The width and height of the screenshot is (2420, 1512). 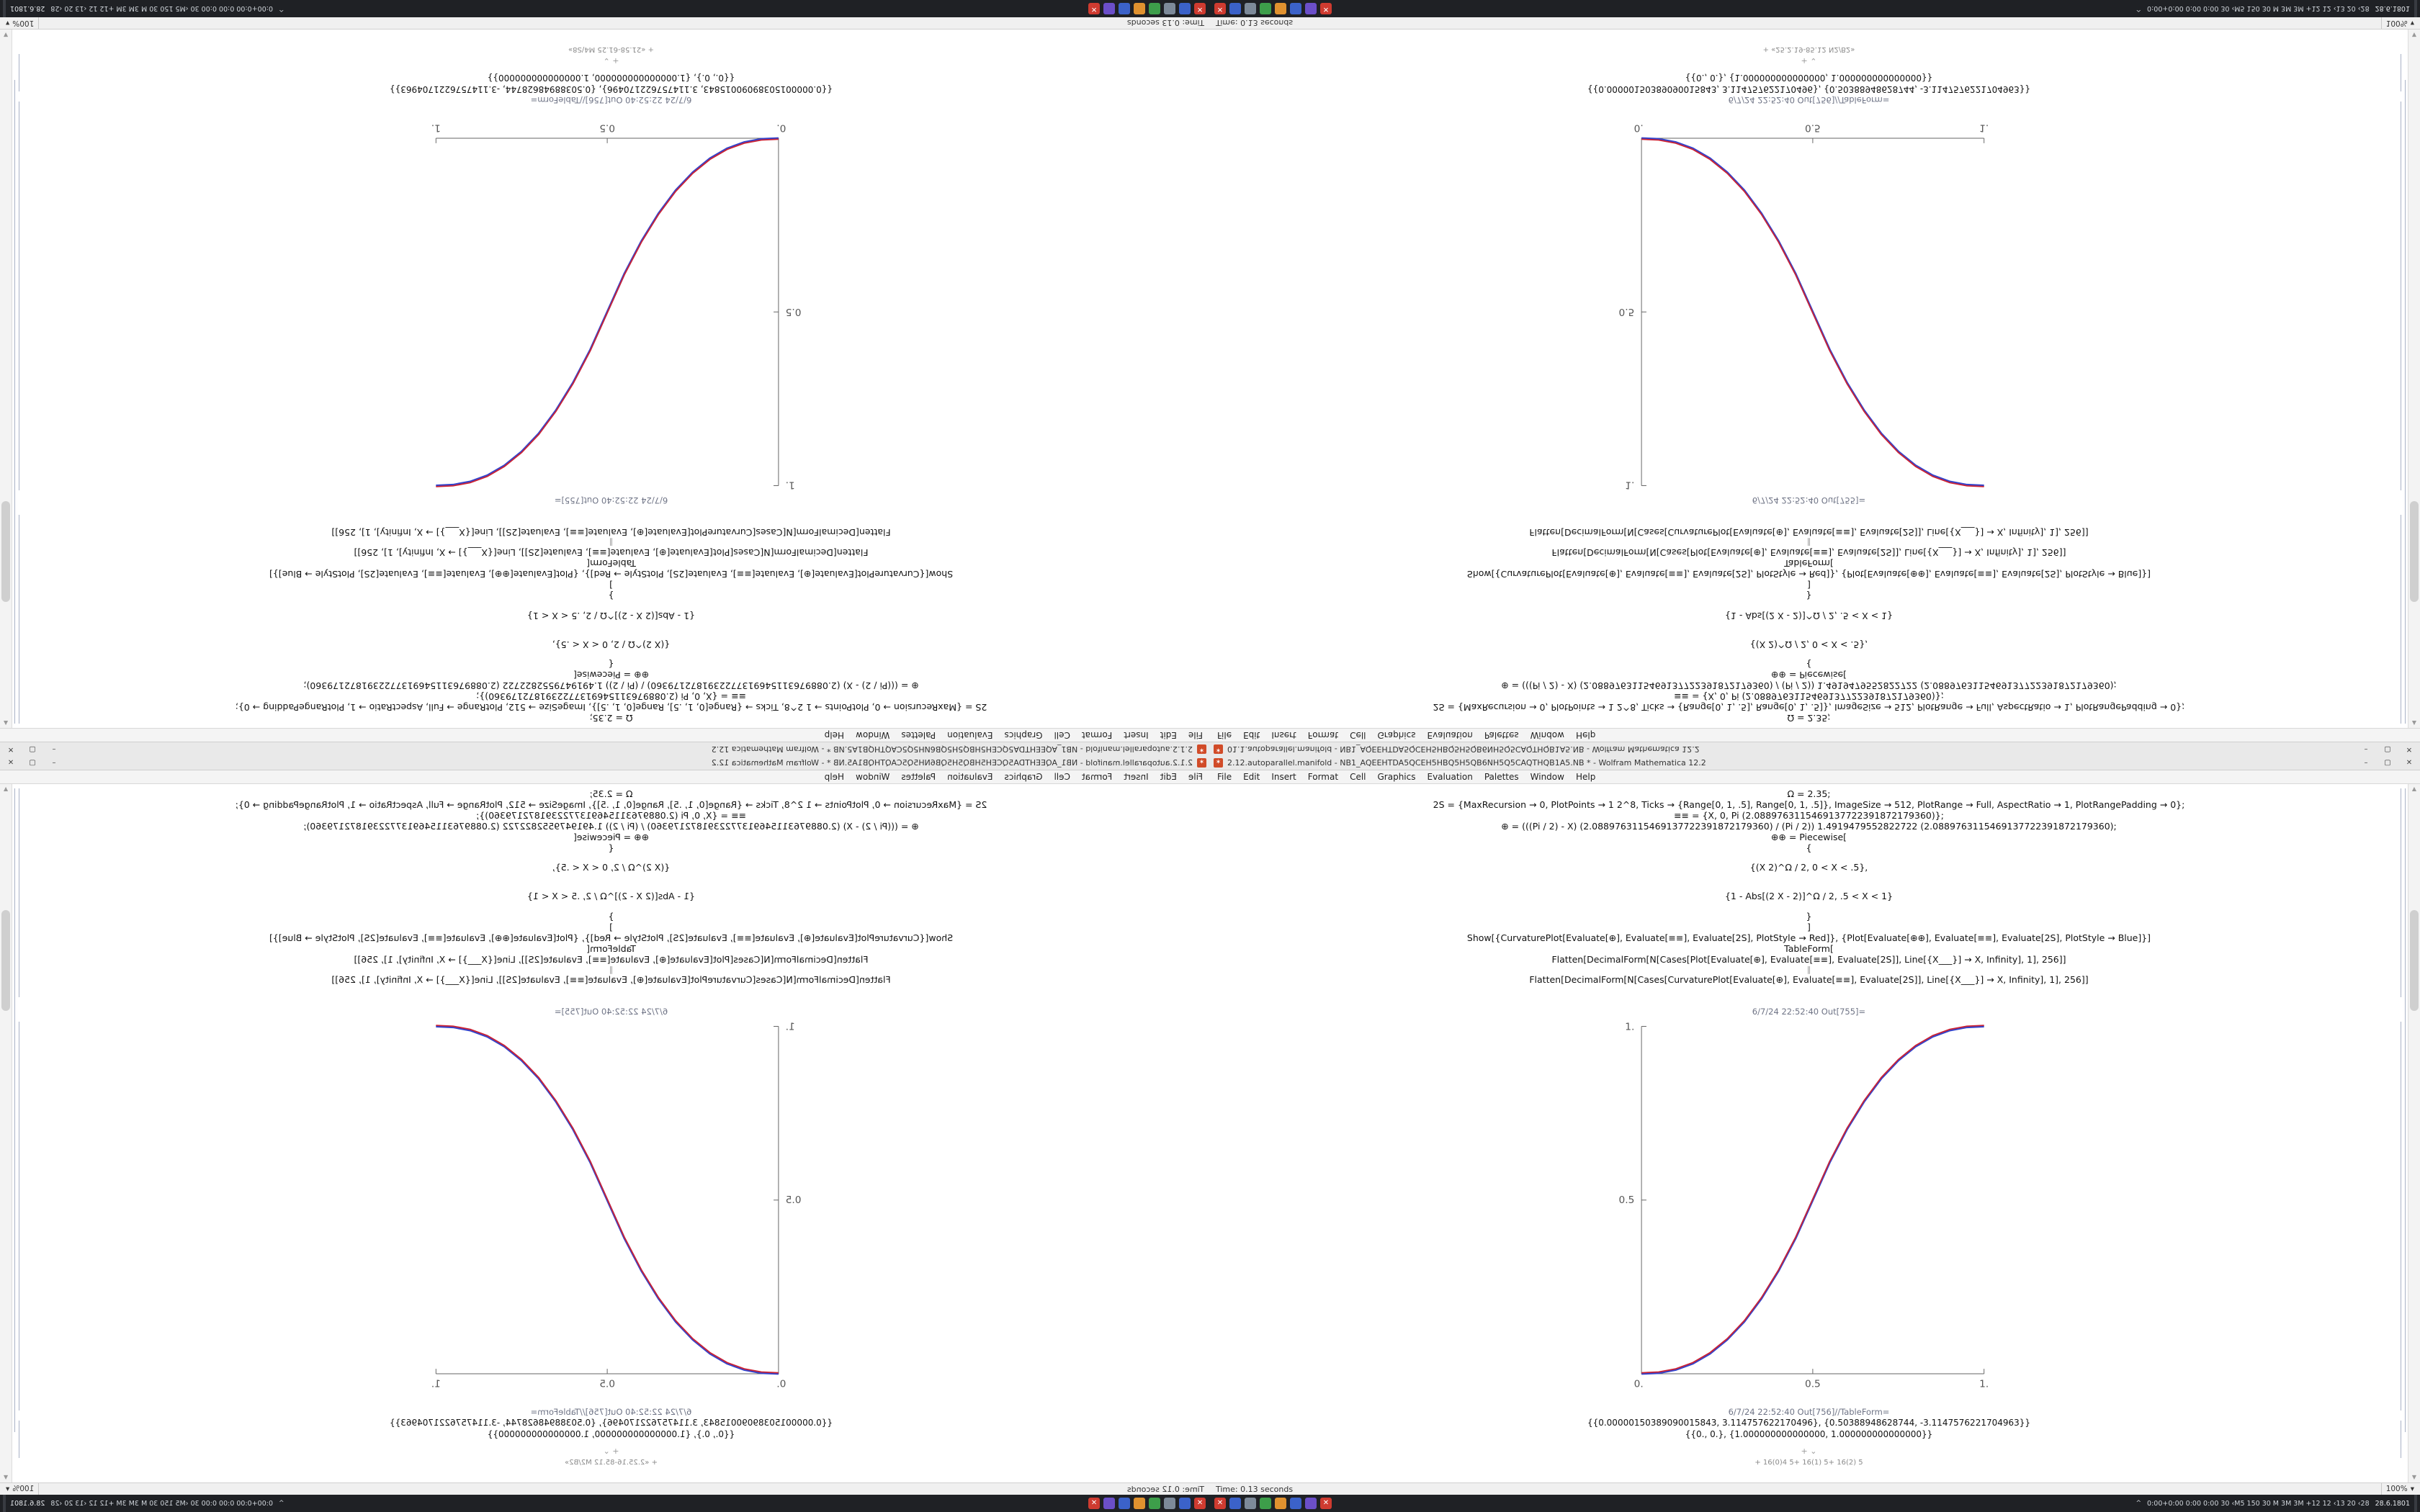 I want to click on code-line: }, so click(x=1809, y=916).